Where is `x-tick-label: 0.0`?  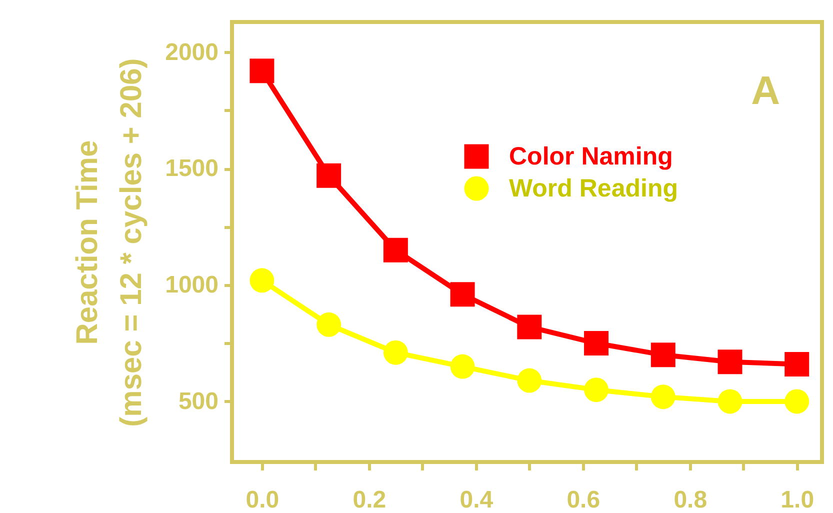
x-tick-label: 0.0 is located at coordinates (263, 499).